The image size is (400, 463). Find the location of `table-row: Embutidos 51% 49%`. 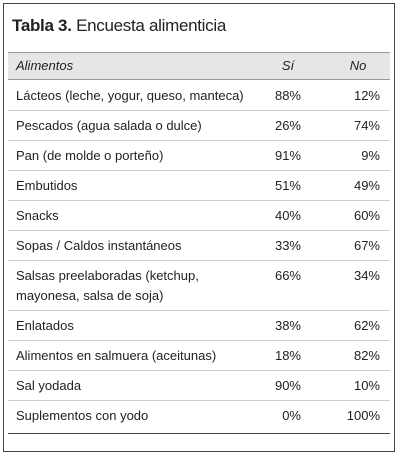

table-row: Embutidos 51% 49% is located at coordinates (199, 186).